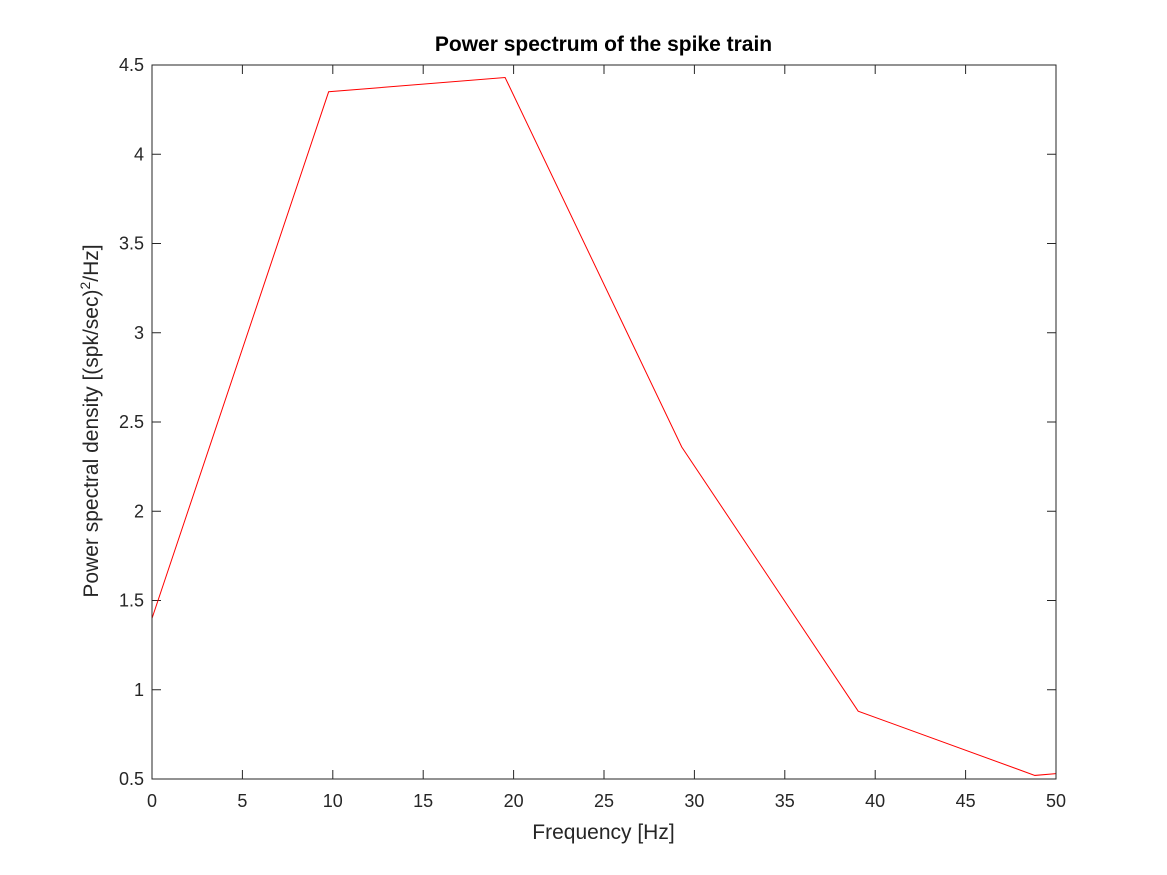 This screenshot has width=1167, height=875. Describe the element at coordinates (333, 801) in the screenshot. I see `x-tick-label: 10` at that location.